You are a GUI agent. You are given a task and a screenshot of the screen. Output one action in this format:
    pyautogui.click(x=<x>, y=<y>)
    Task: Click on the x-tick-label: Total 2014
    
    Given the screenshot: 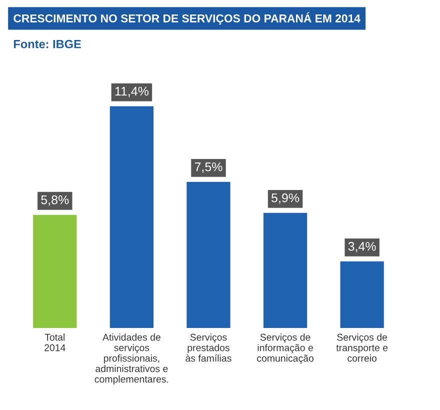 What is the action you would take?
    pyautogui.click(x=55, y=343)
    